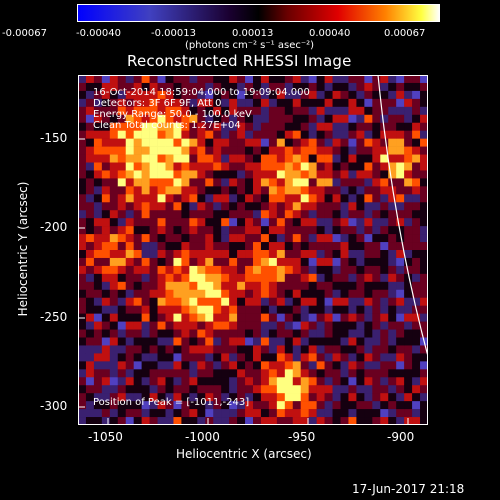 Image resolution: width=500 pixels, height=500 pixels. What do you see at coordinates (202, 437) in the screenshot?
I see `x-tick-label: -1000` at bounding box center [202, 437].